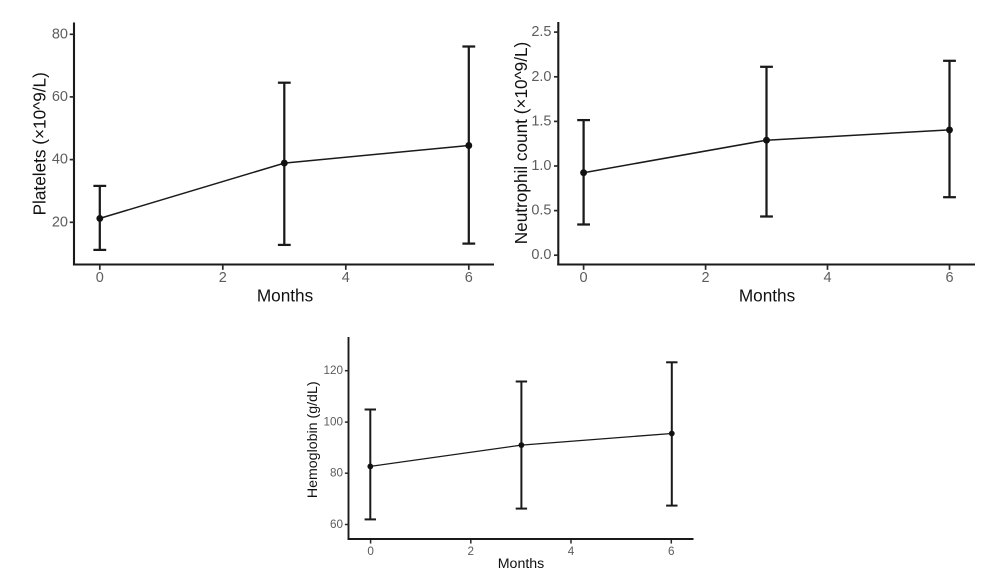  Describe the element at coordinates (541, 166) in the screenshot. I see `svg-text: 1.0` at that location.